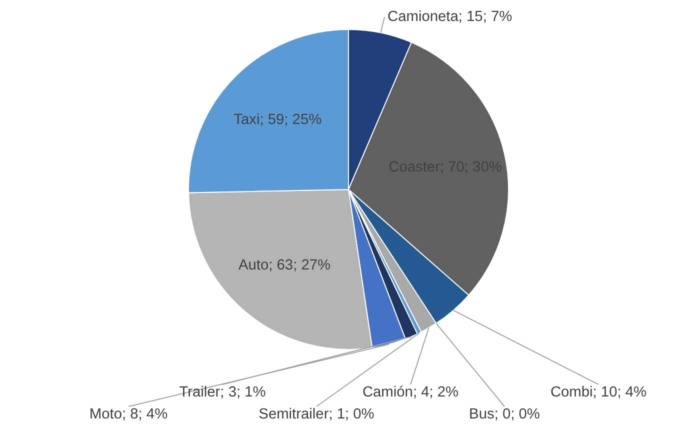 This screenshot has height=428, width=697. Describe the element at coordinates (598, 392) in the screenshot. I see `slice-label: Combi; 10; 4%` at that location.